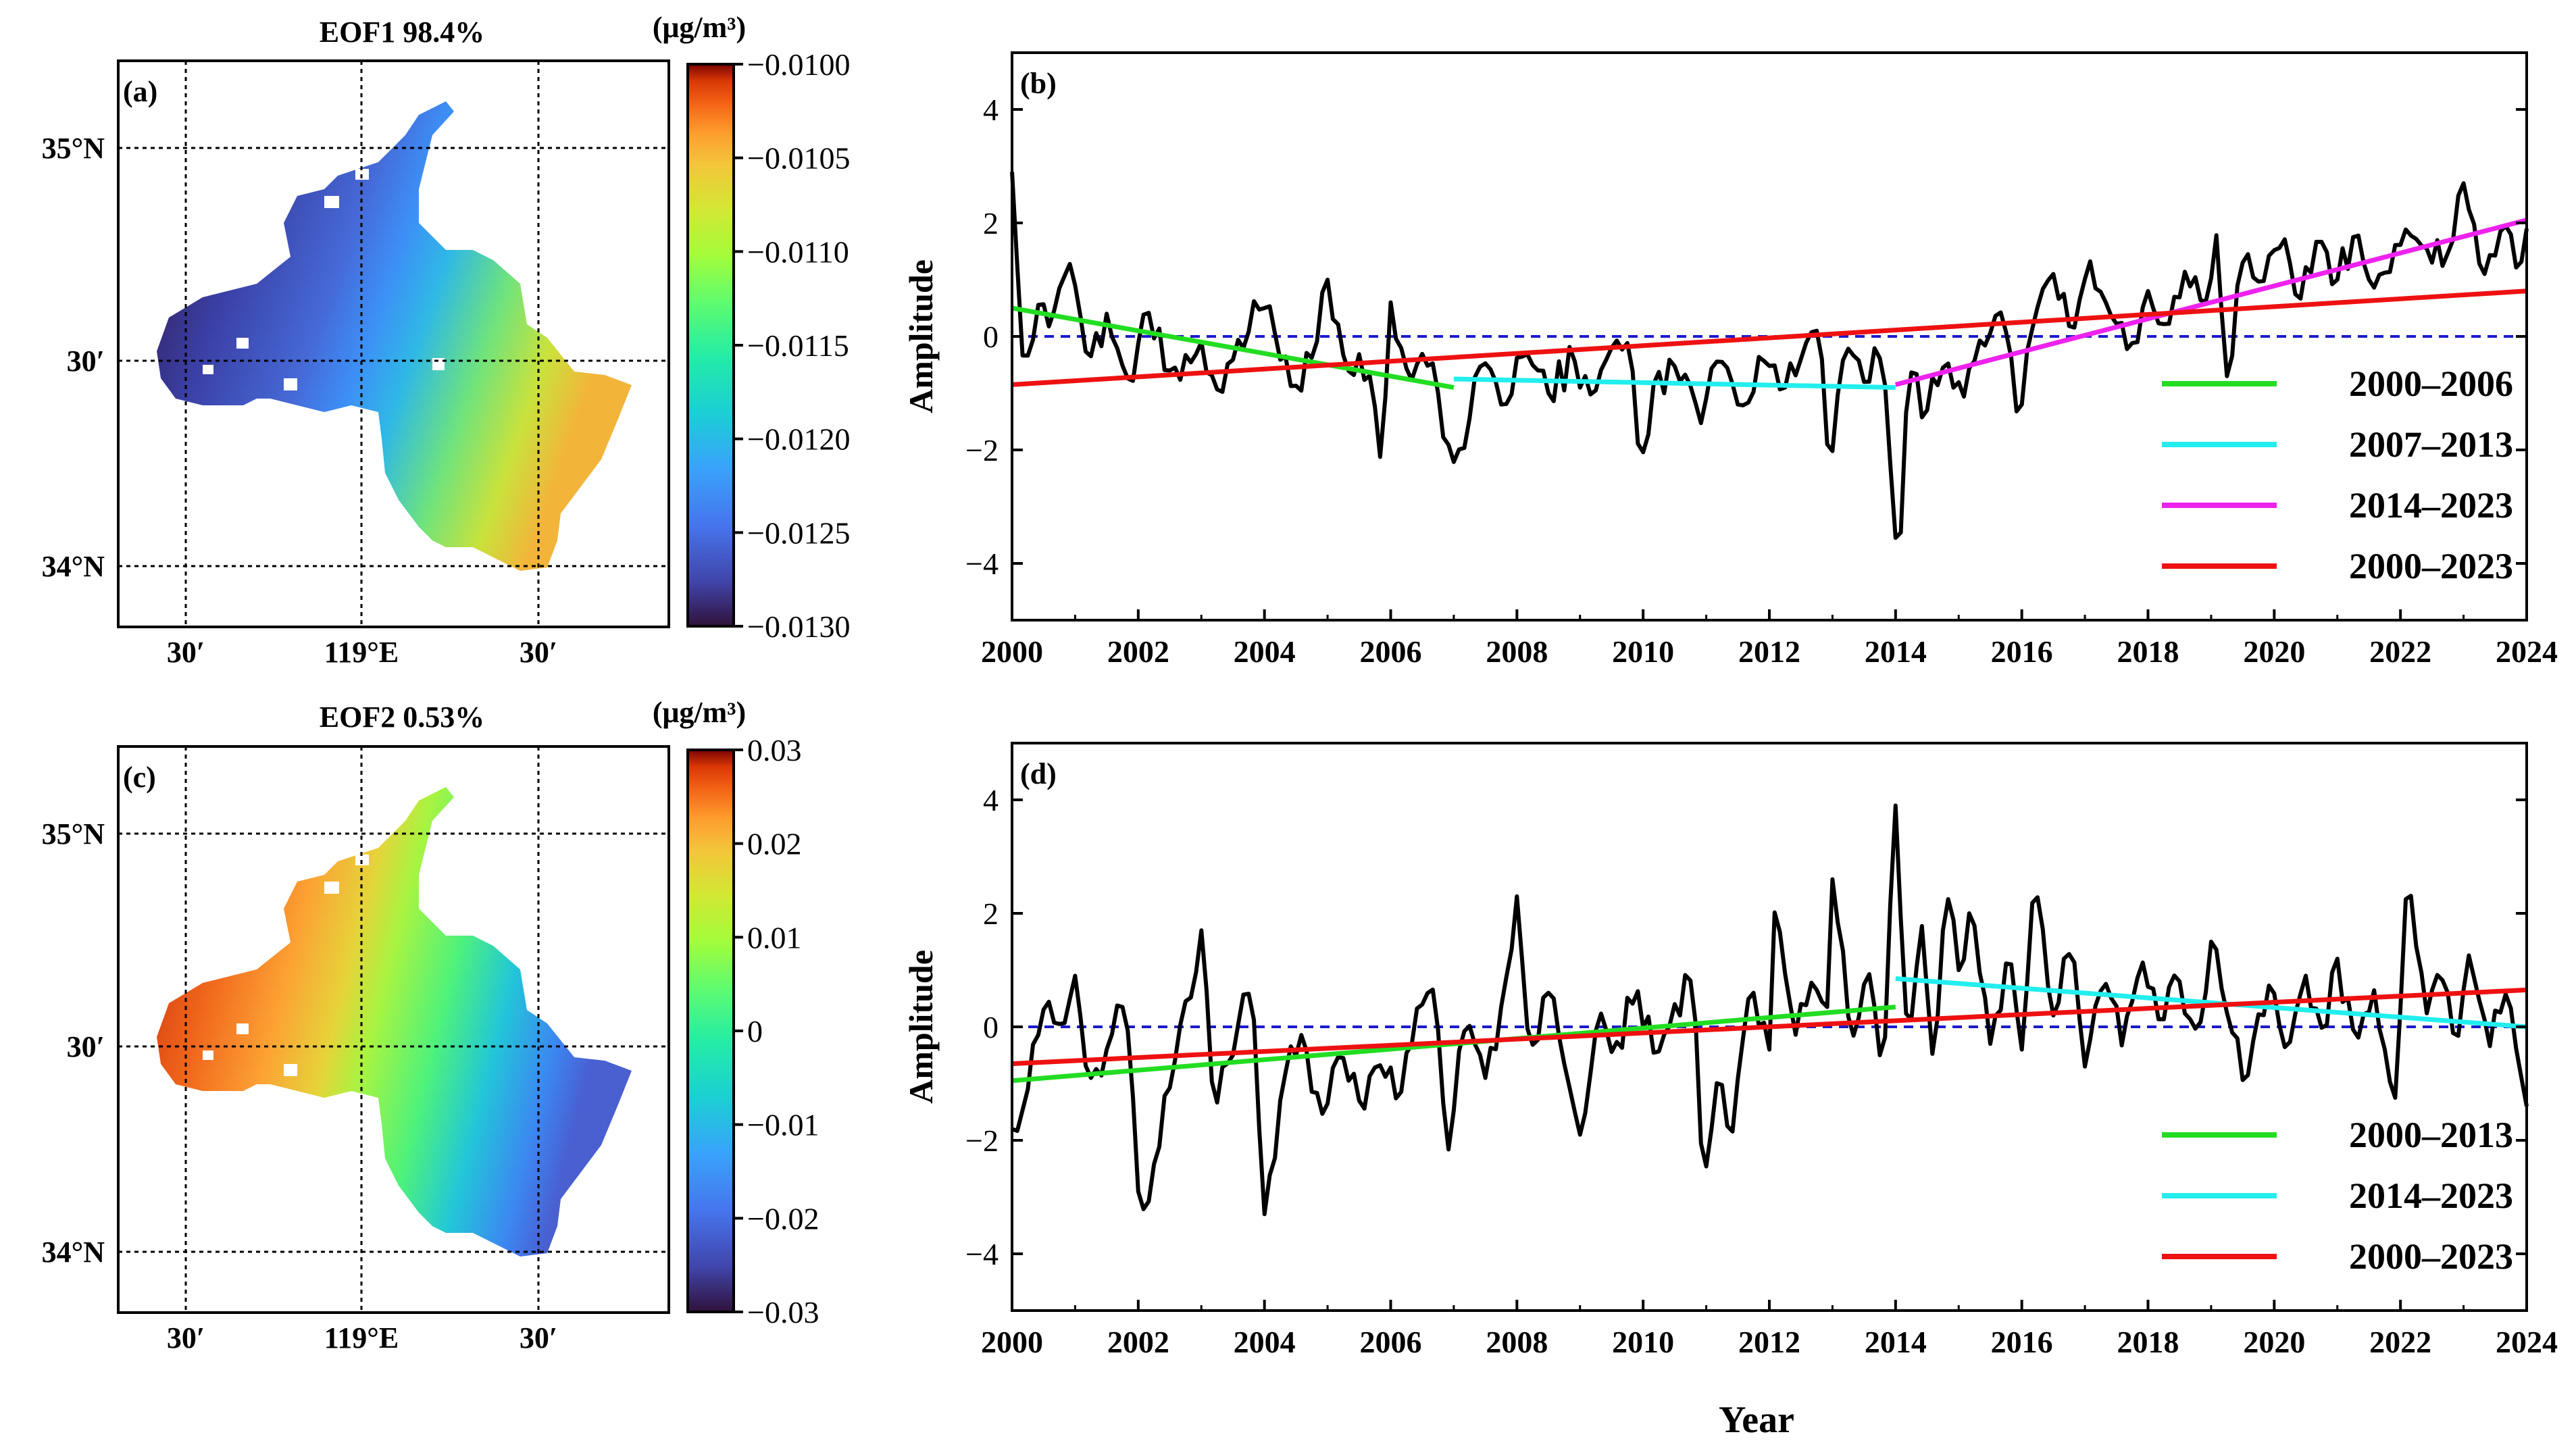  What do you see at coordinates (798, 440) in the screenshot?
I see `colorbar-tick-label: −0.0120` at bounding box center [798, 440].